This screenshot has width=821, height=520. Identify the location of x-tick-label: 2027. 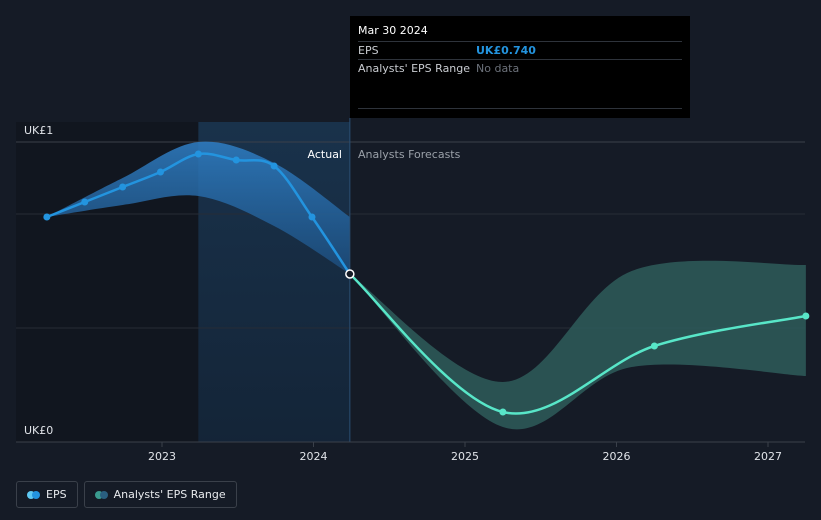
(768, 456).